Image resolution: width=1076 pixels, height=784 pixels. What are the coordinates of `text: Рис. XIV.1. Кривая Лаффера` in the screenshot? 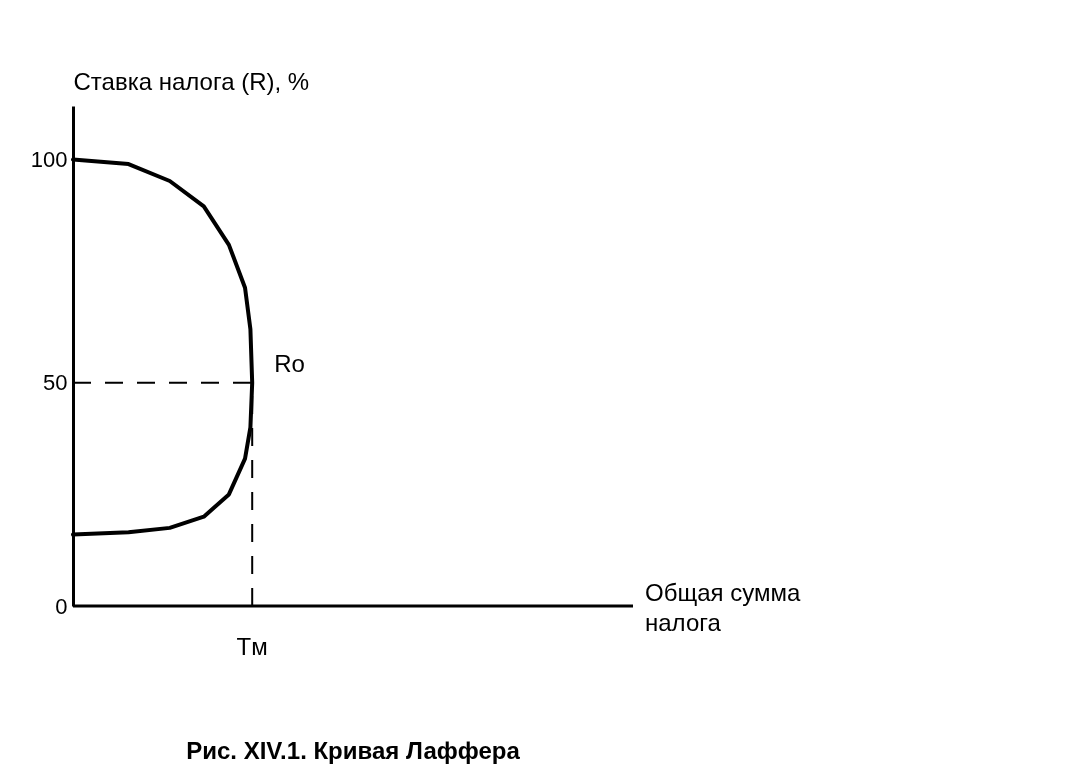 It's located at (353, 750).